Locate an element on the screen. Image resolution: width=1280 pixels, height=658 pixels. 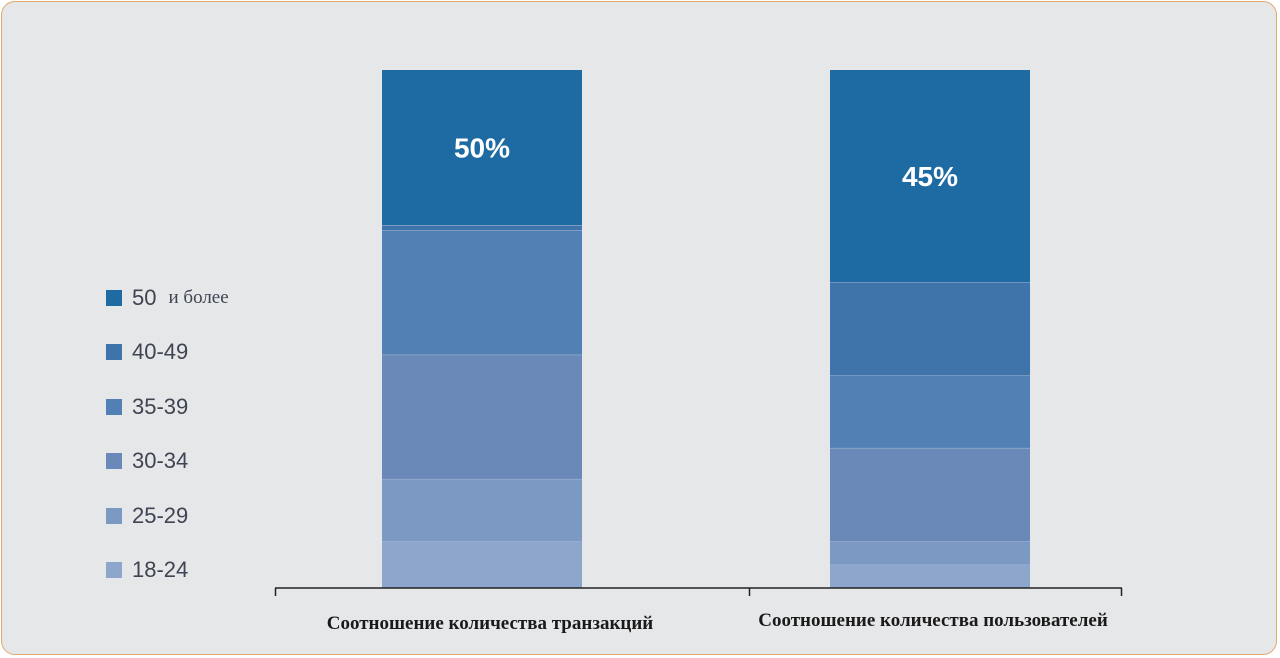
x-tick-label-users: Соотношение количества пользователей is located at coordinates (933, 620).